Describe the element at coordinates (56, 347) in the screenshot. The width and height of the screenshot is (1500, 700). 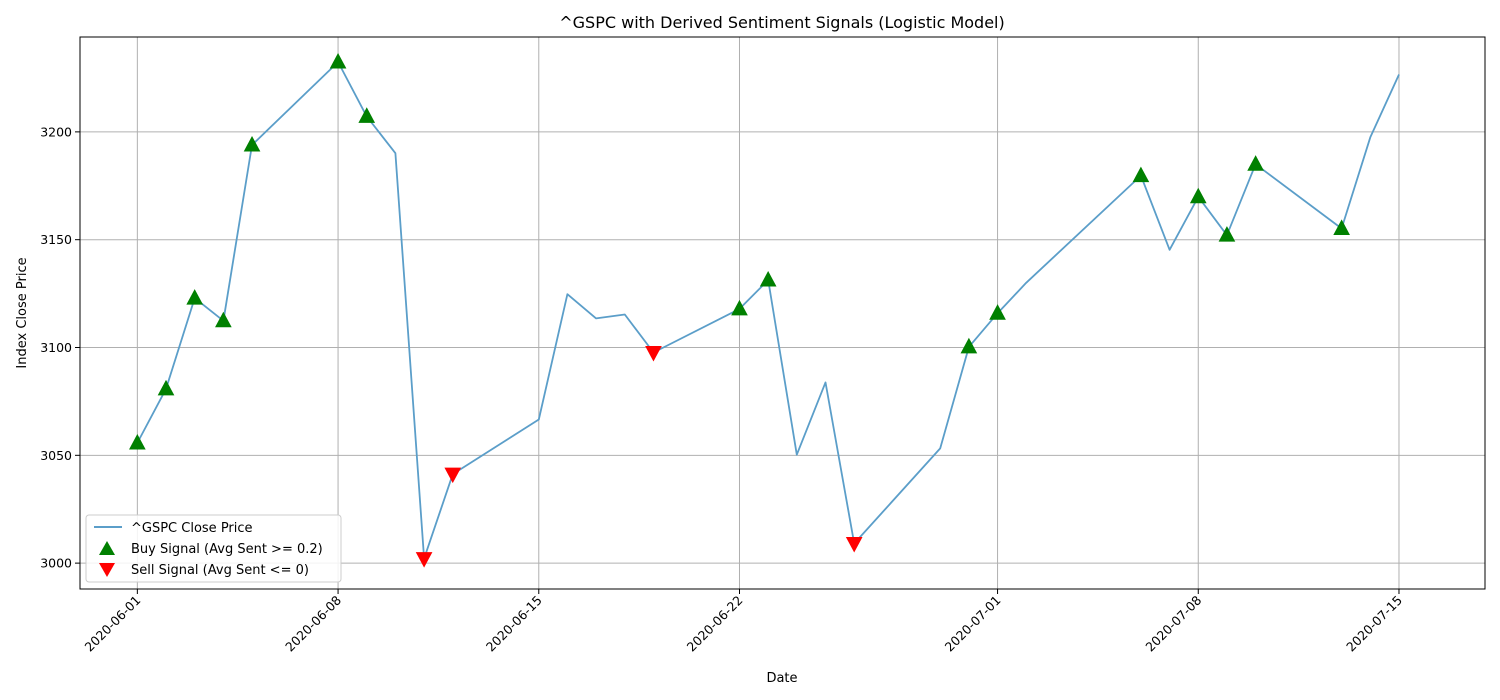
I see `y-tick-label: 3100` at that location.